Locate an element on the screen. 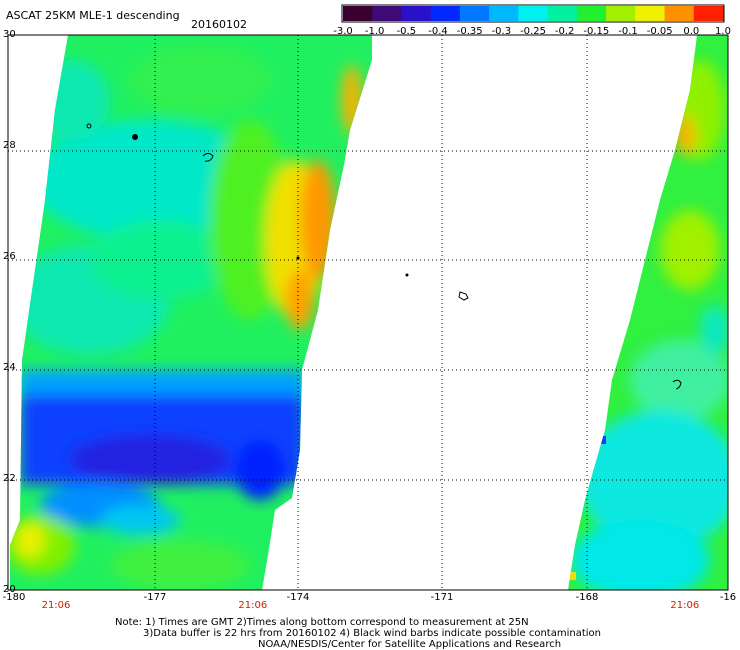 Image resolution: width=740 pixels, height=650 pixels. colorbar-tick-label: -0.3 is located at coordinates (501, 31).